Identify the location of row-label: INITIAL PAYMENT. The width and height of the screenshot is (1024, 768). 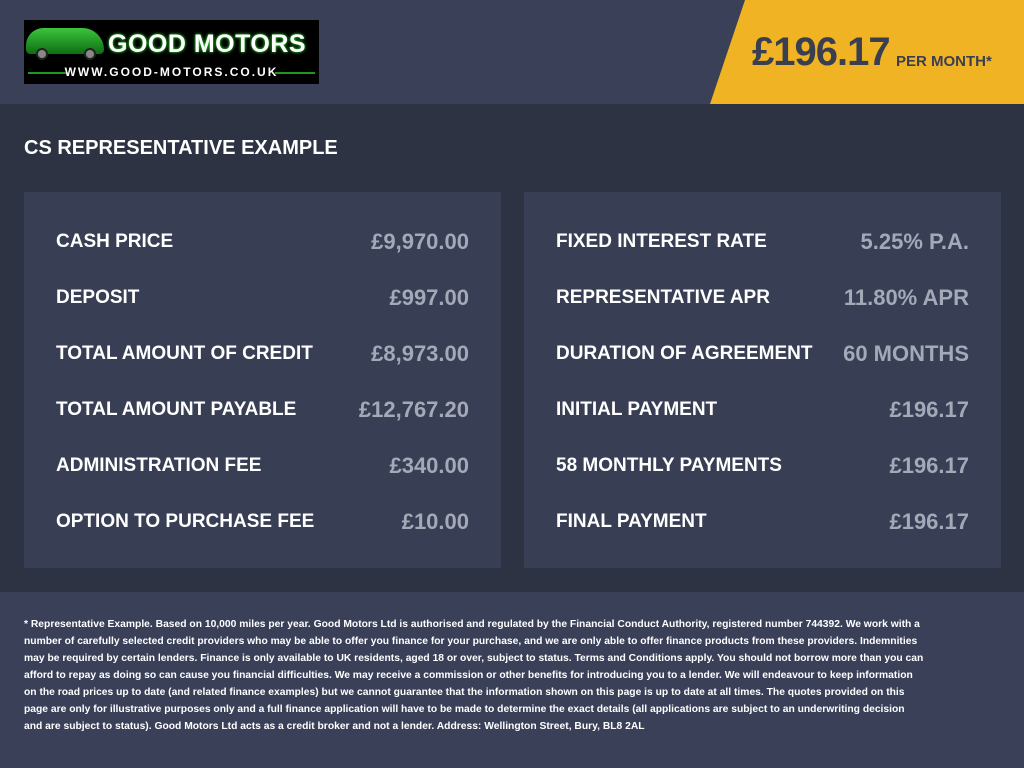
(637, 409).